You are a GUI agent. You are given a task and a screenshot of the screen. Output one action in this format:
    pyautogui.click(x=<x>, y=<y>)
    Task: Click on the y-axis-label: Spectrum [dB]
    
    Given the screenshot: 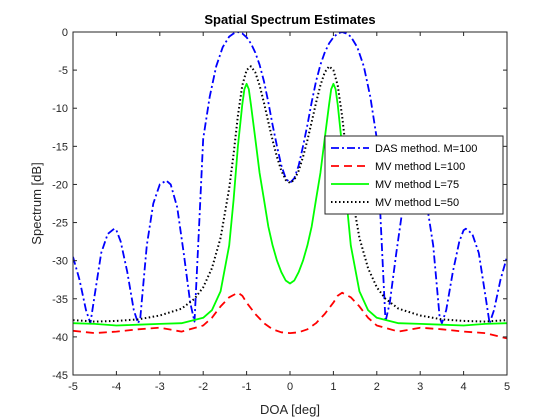 What is the action you would take?
    pyautogui.click(x=36, y=203)
    